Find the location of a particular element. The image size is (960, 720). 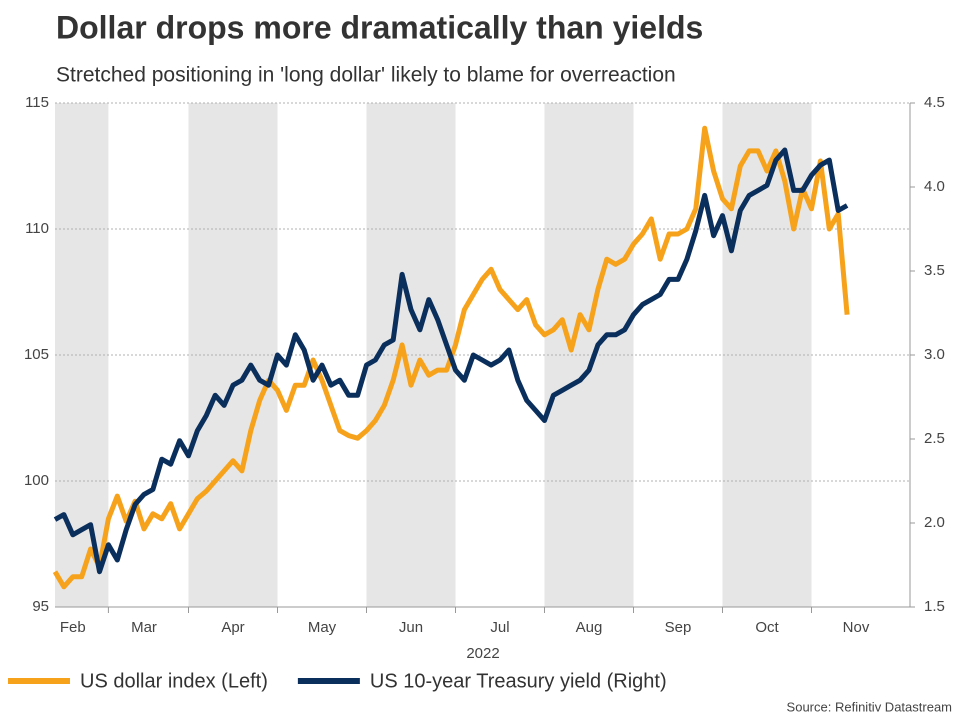

x-tick-label: Mar is located at coordinates (144, 627).